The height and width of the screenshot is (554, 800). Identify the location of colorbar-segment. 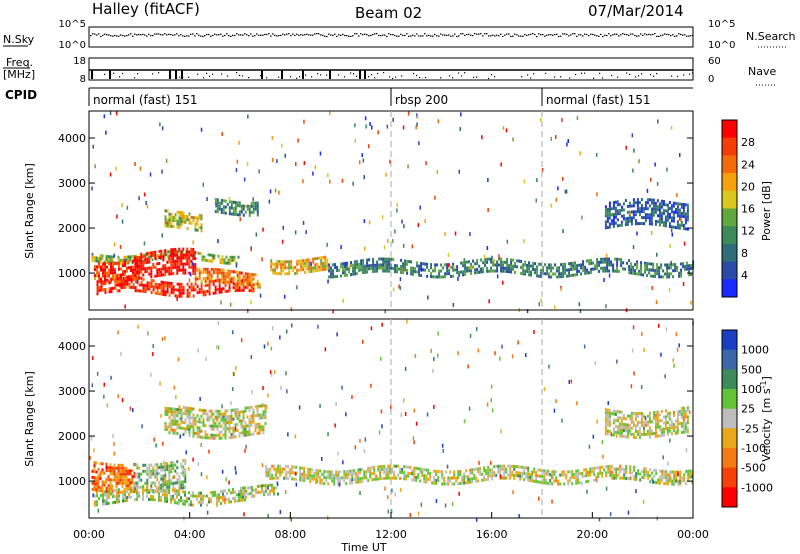
(729, 288).